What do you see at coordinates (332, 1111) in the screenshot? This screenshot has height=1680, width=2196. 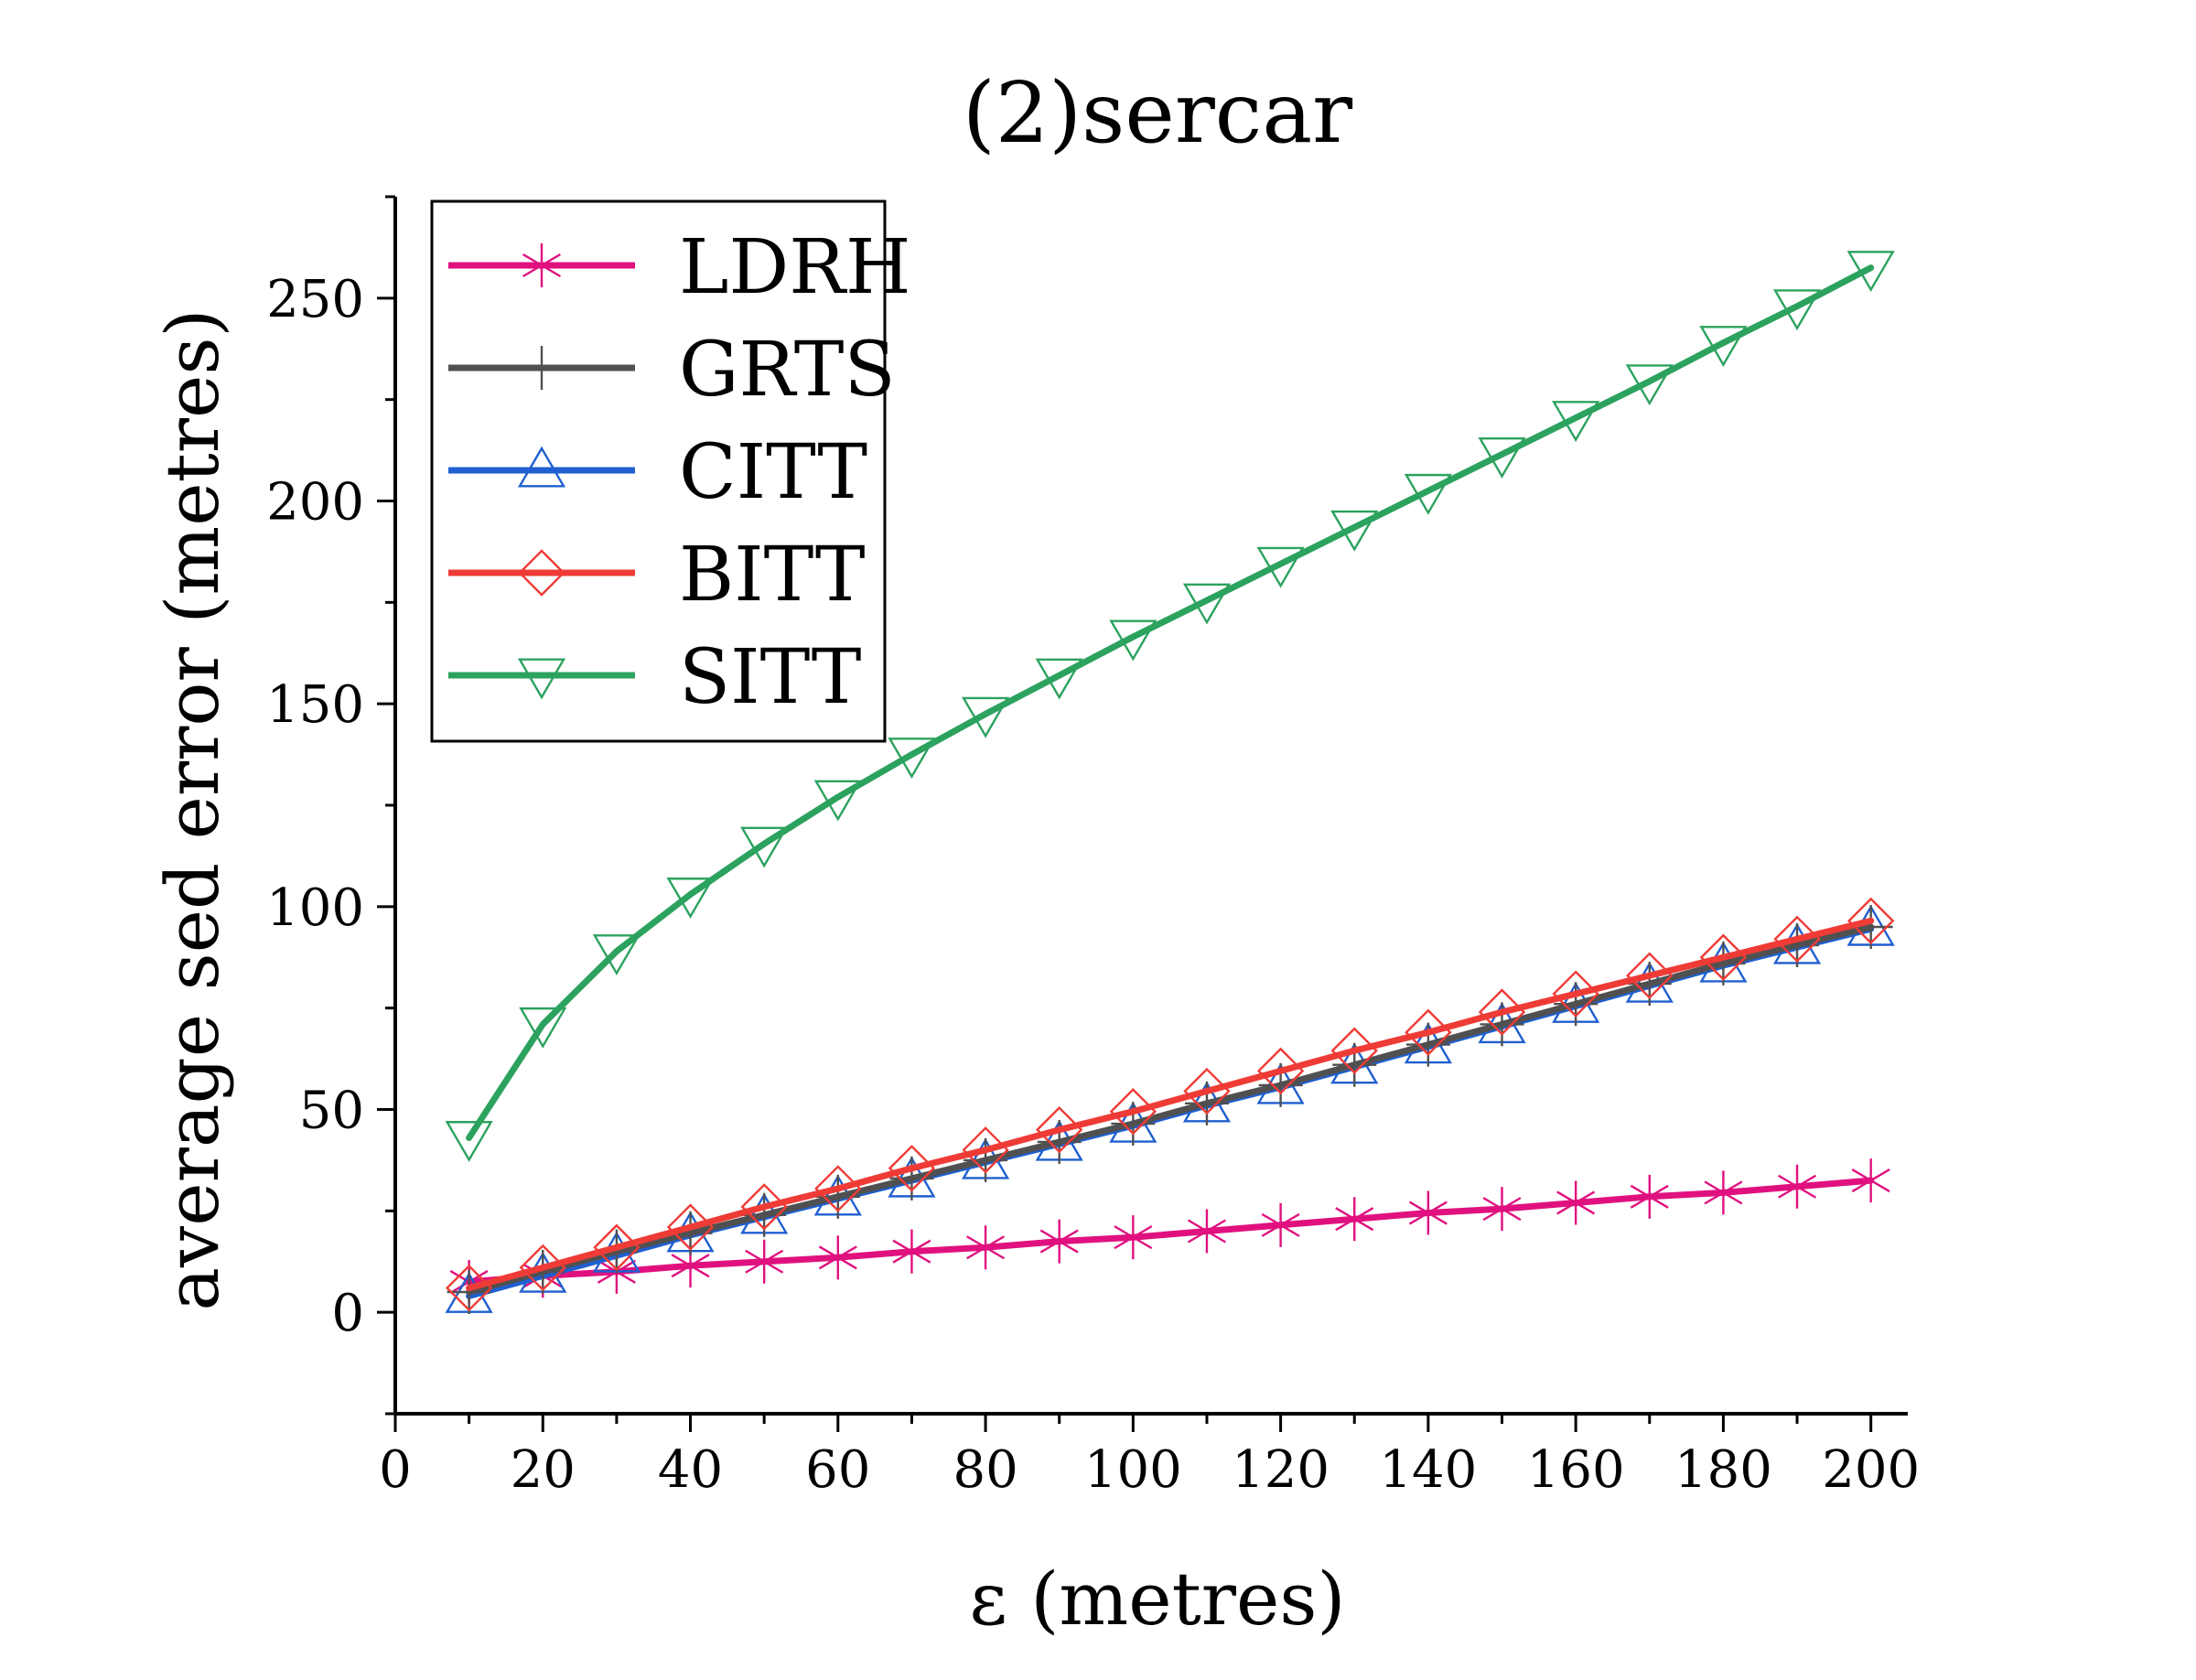 I see `y-tick-label: 50` at bounding box center [332, 1111].